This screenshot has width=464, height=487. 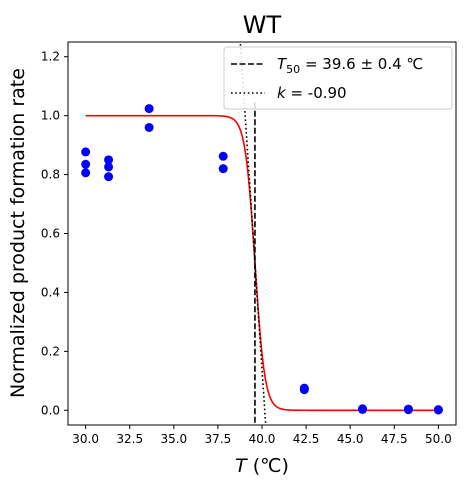 I want to click on x-tick-label: 42.5, so click(x=306, y=439).